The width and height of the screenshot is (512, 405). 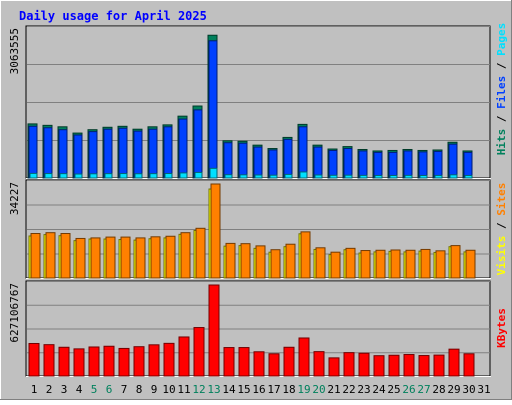 What do you see at coordinates (453, 389) in the screenshot?
I see `x-tick-label-day-29: 29` at bounding box center [453, 389].